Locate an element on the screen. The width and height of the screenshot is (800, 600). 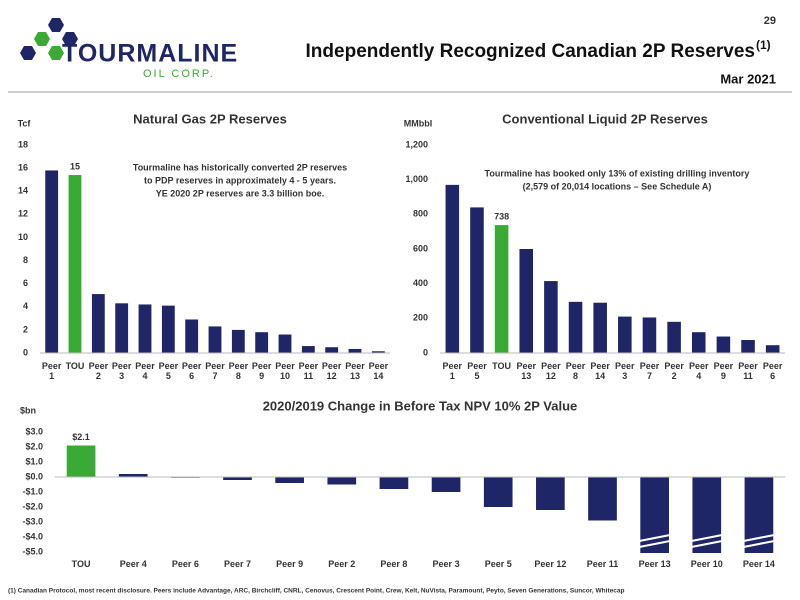
y-tick-label: $2.0 is located at coordinates (34, 446).